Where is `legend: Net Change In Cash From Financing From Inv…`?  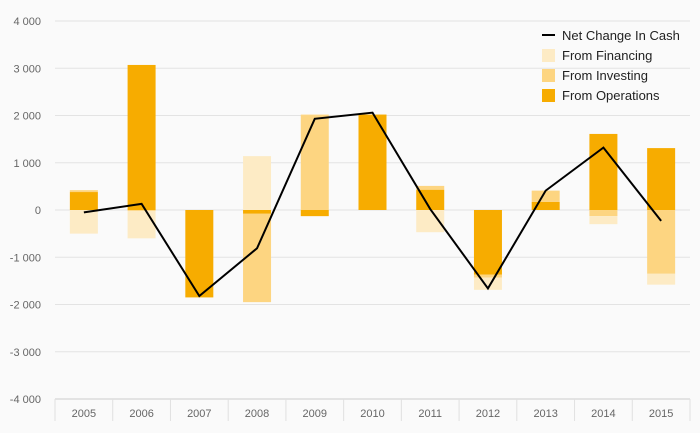
legend: Net Change In Cash From Financing From Inv… is located at coordinates (611, 65).